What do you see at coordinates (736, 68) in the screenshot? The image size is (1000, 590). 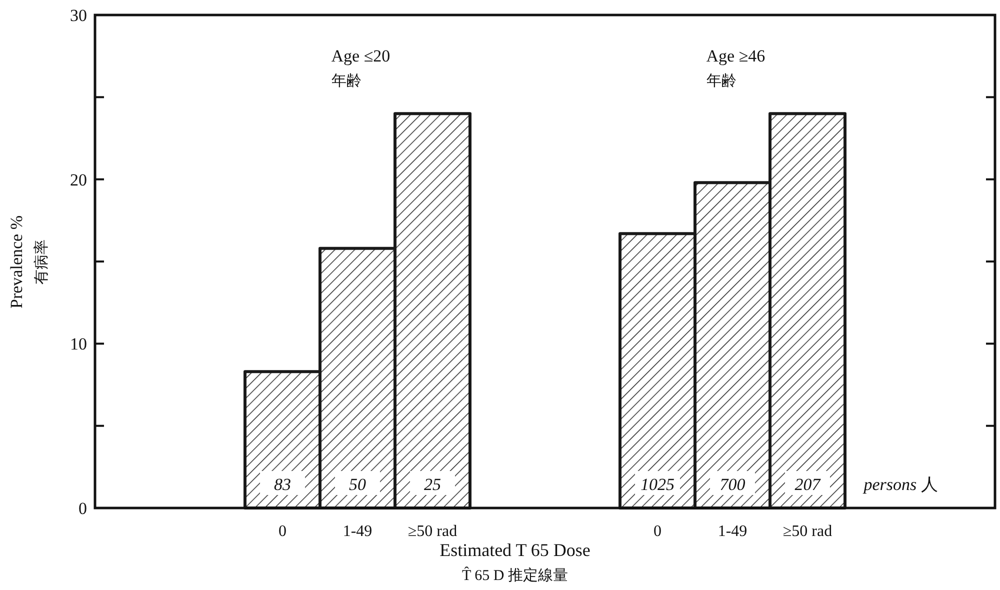 I see `annotation: Age ≥46 年齢` at bounding box center [736, 68].